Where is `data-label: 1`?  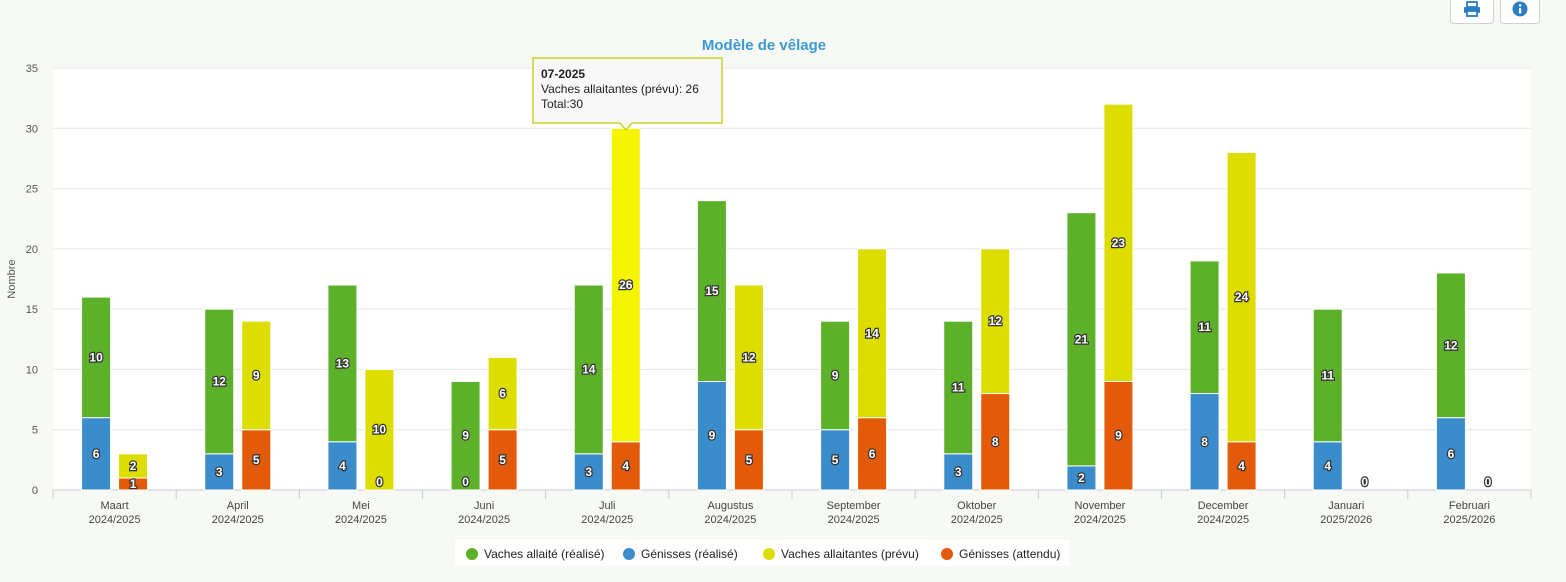
data-label: 1 is located at coordinates (133, 484).